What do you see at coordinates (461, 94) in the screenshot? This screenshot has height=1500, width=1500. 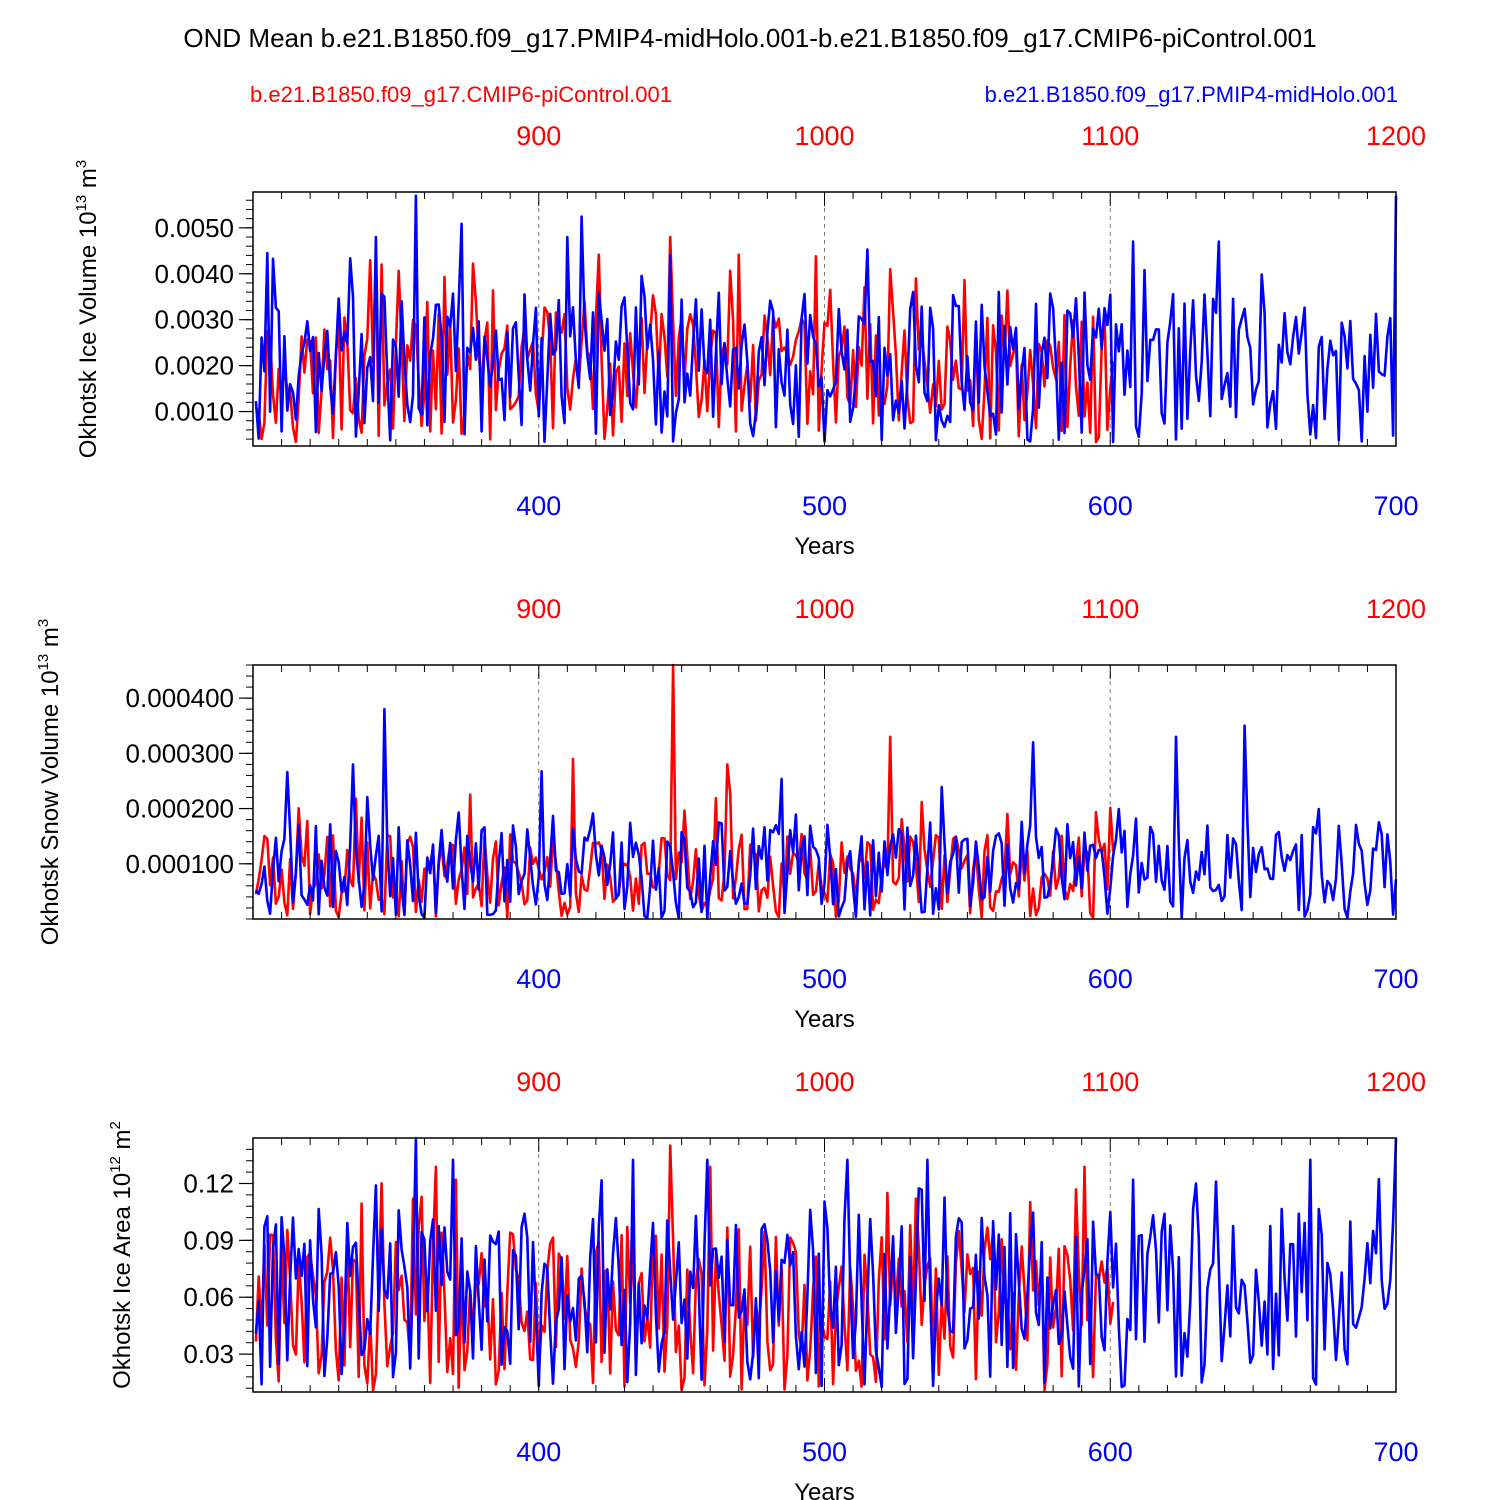 I see `legend-red-label: b.e21.B1850.f09_g17.CMIP6-piControl.001` at bounding box center [461, 94].